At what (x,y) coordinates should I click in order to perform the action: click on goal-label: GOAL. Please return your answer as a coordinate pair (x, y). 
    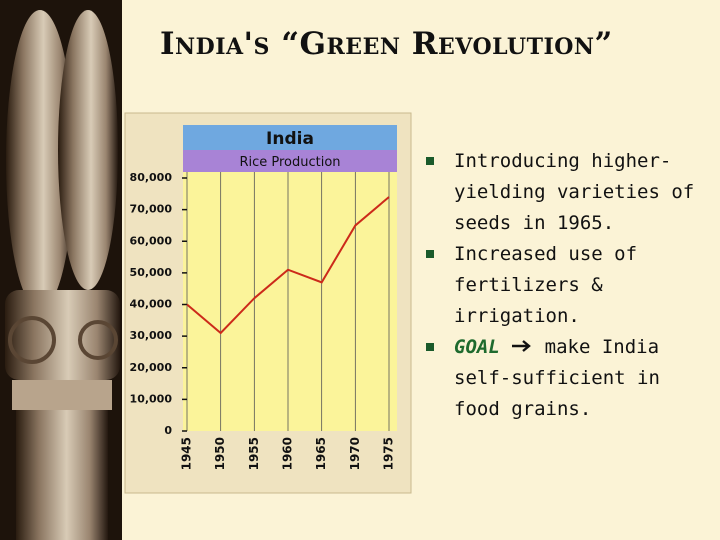
    Looking at the image, I should click on (477, 347).